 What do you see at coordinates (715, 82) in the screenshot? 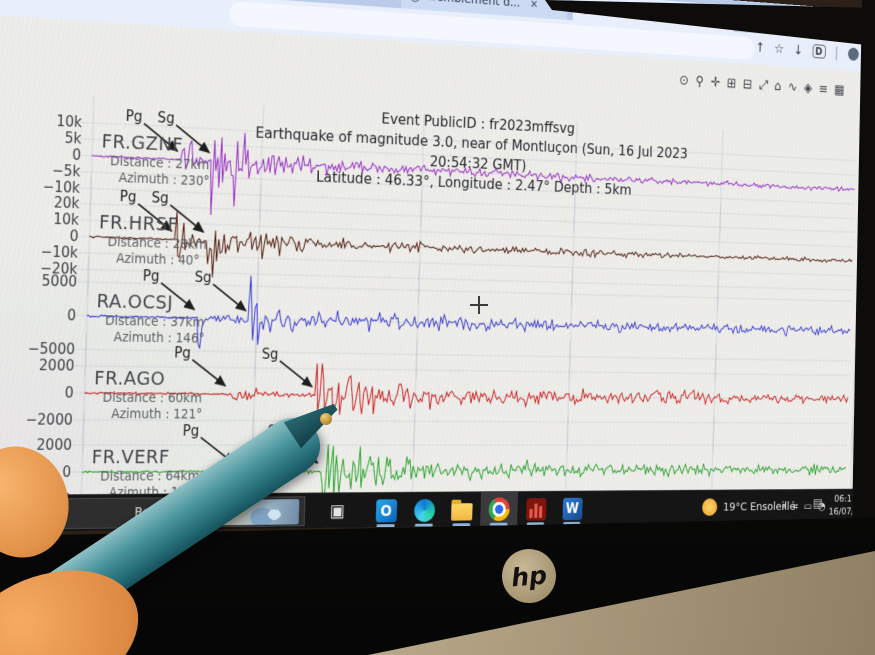
I see `pan-icon: ✛` at bounding box center [715, 82].